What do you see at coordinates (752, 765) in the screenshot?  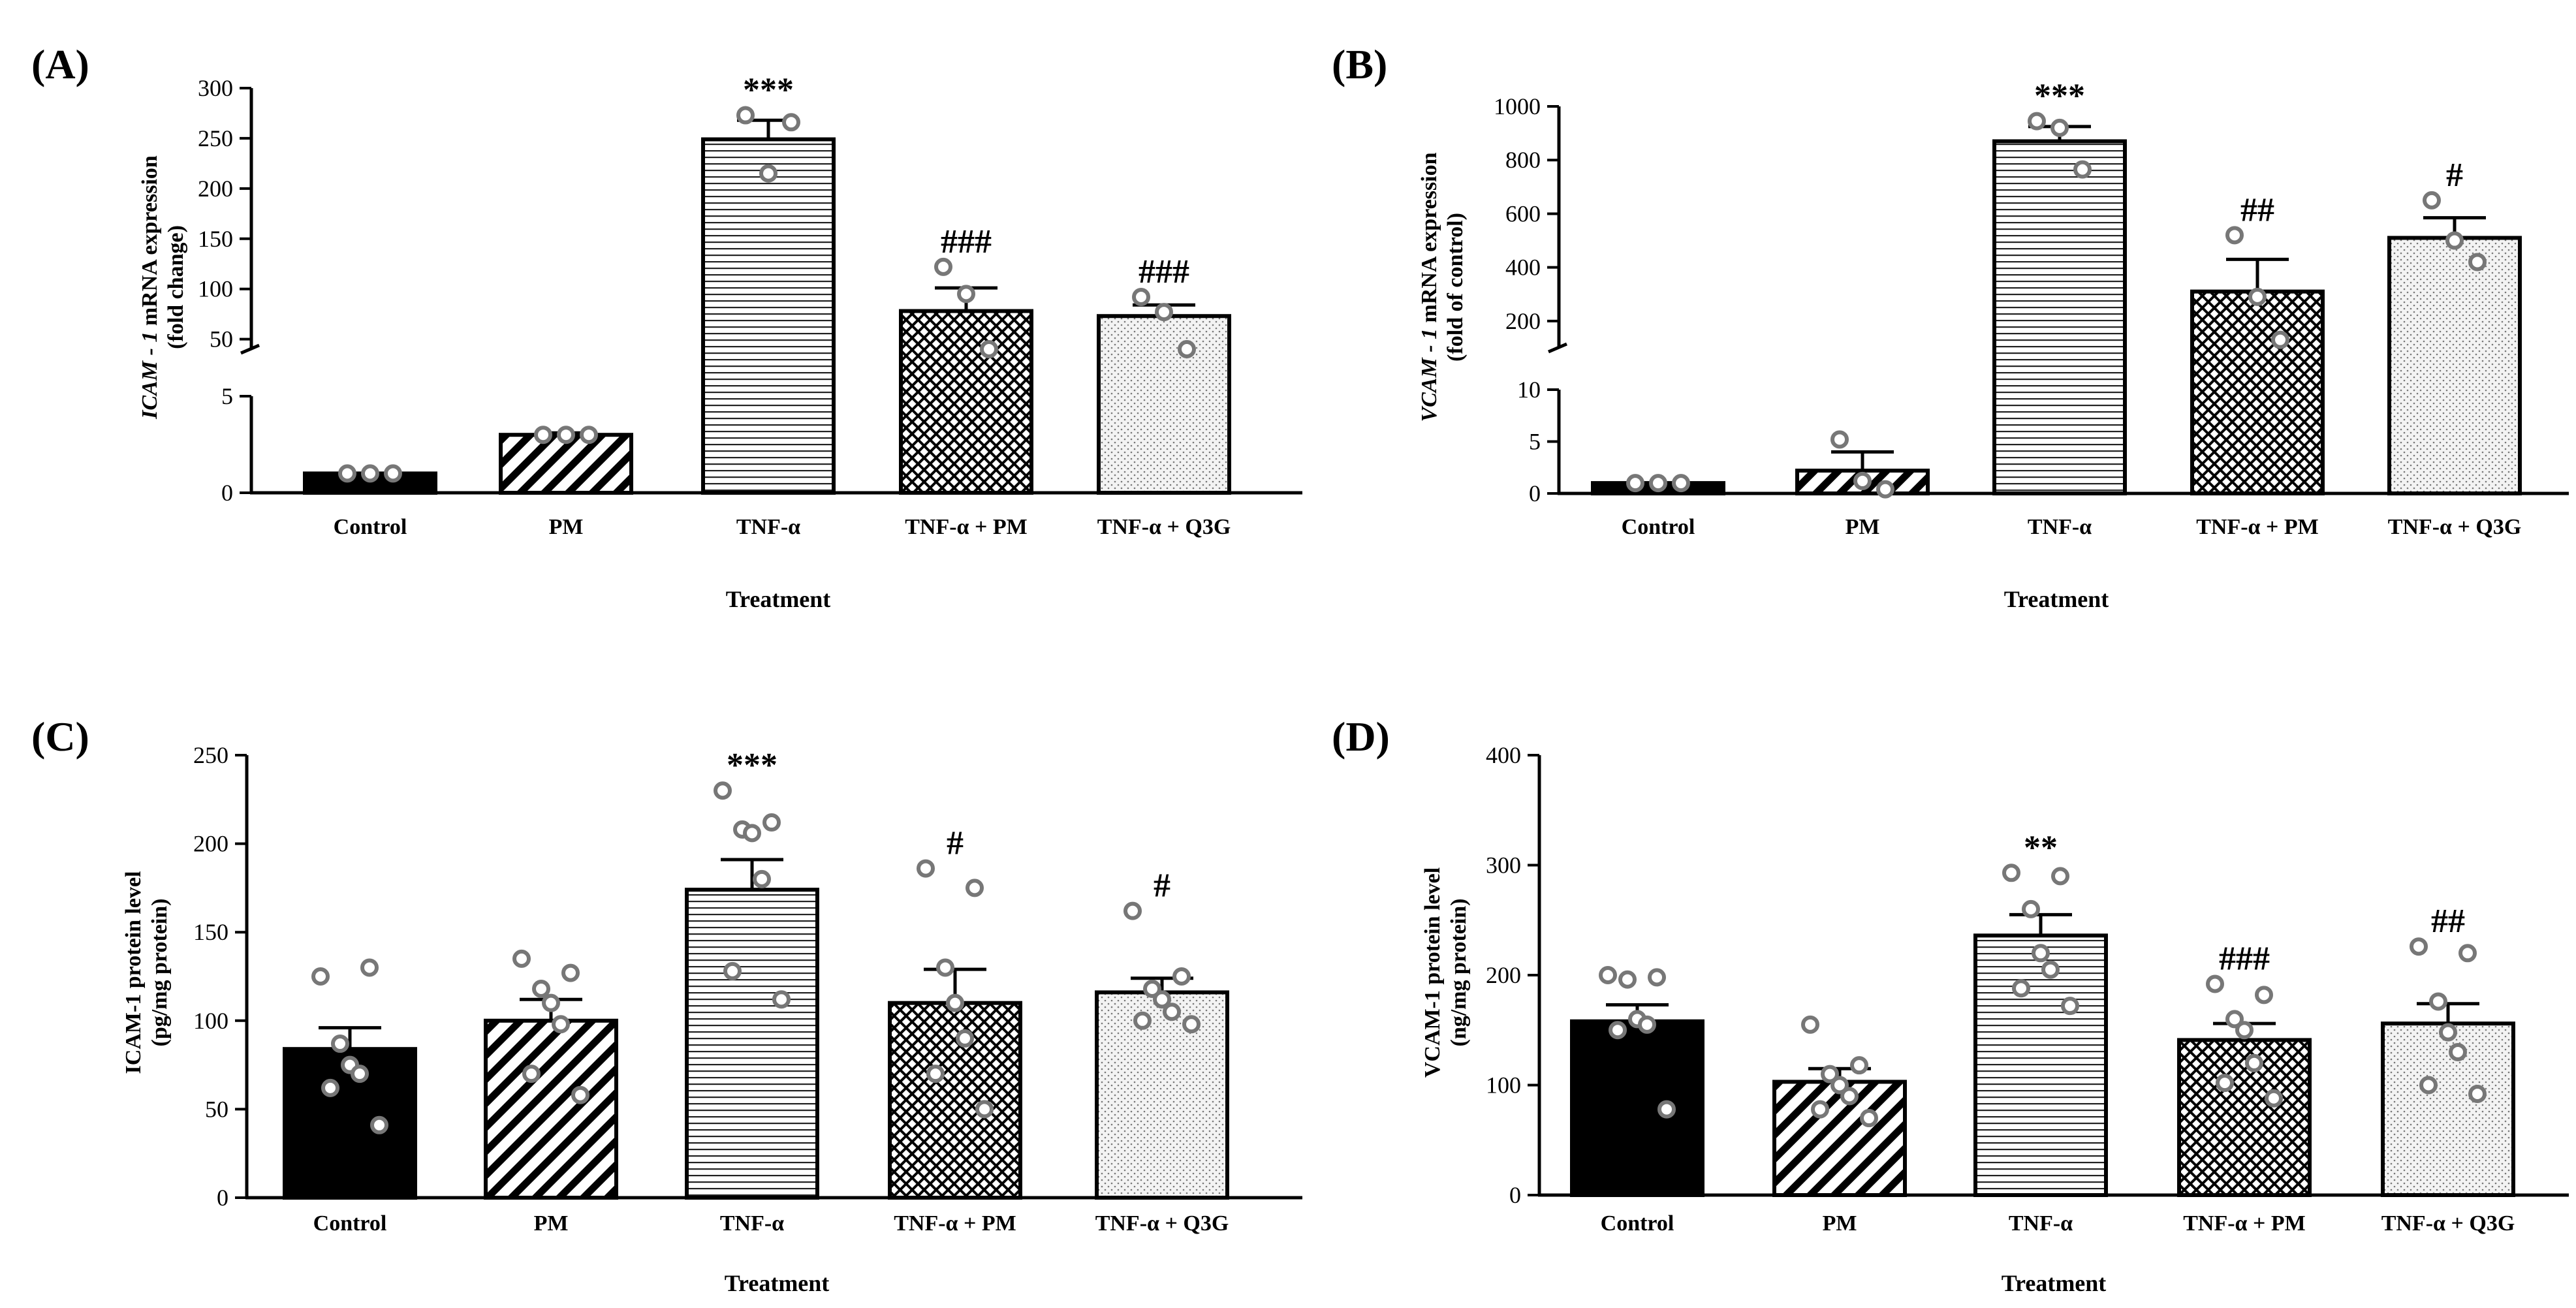 I see `panel-c-significance-tnf: ***` at bounding box center [752, 765].